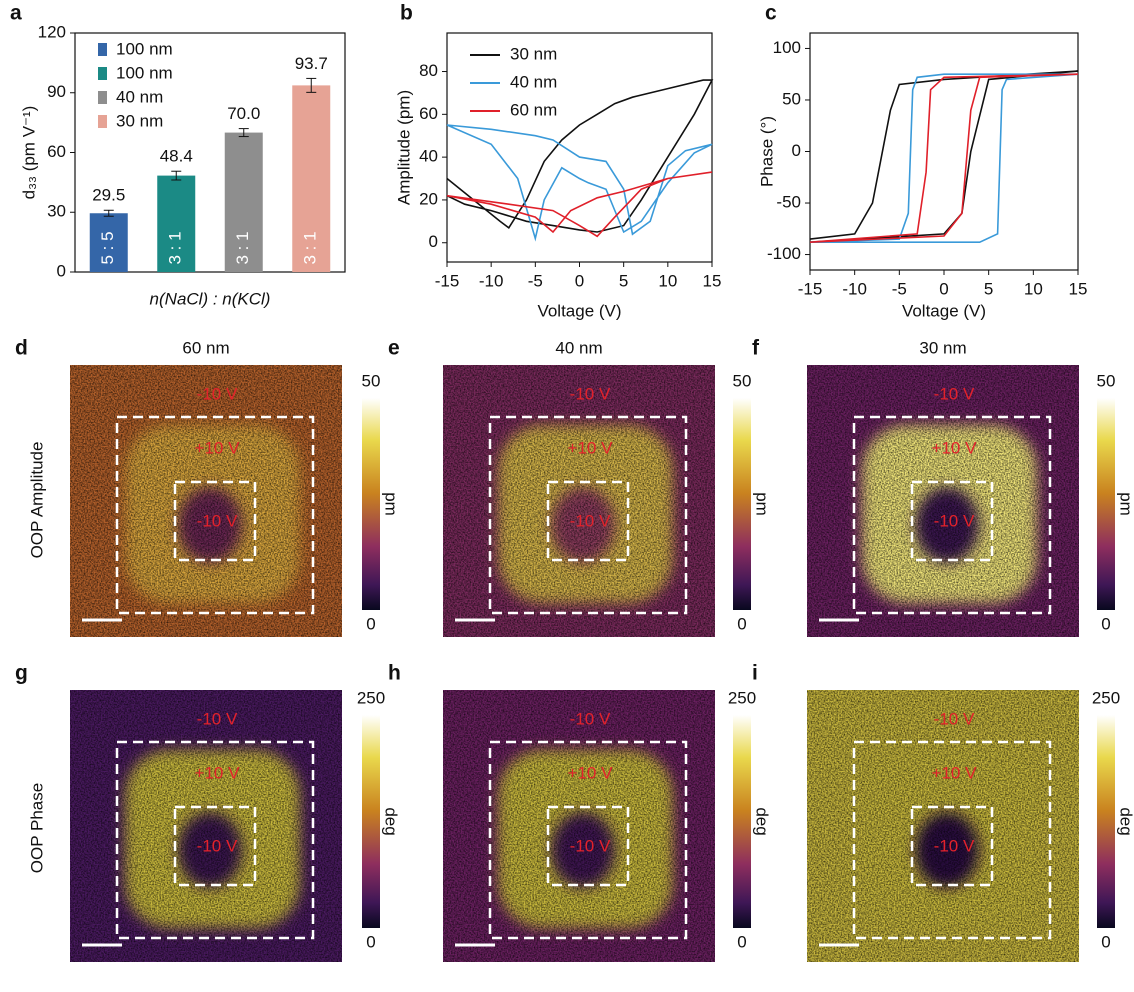 The height and width of the screenshot is (992, 1134). What do you see at coordinates (791, 98) in the screenshot?
I see `y-tick-label: 50` at bounding box center [791, 98].